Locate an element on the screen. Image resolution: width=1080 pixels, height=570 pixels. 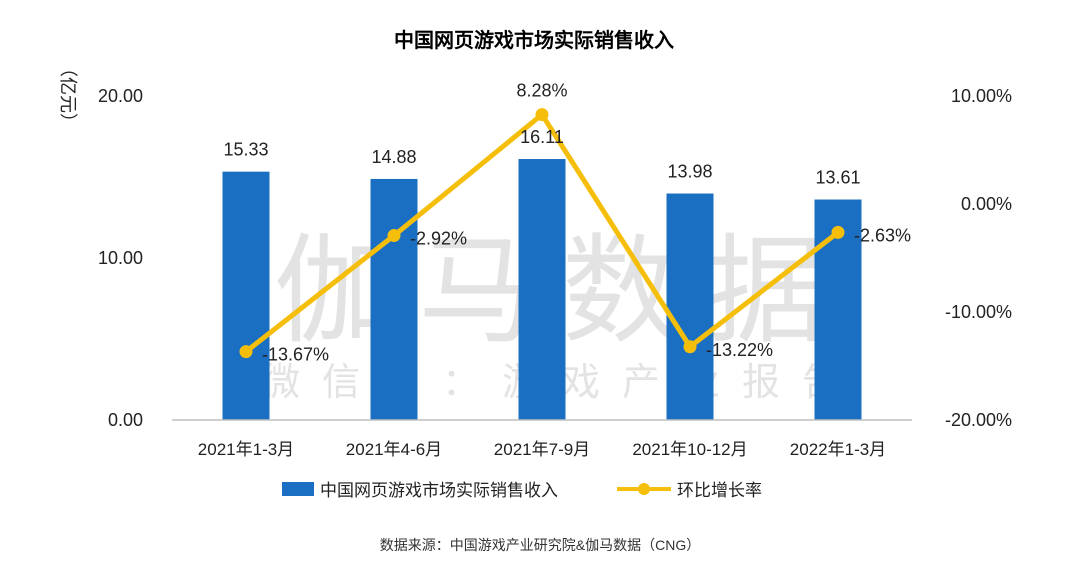
legend: 中国网页游戏市场实际销售收入 环比增长率 is located at coordinates (522, 490).